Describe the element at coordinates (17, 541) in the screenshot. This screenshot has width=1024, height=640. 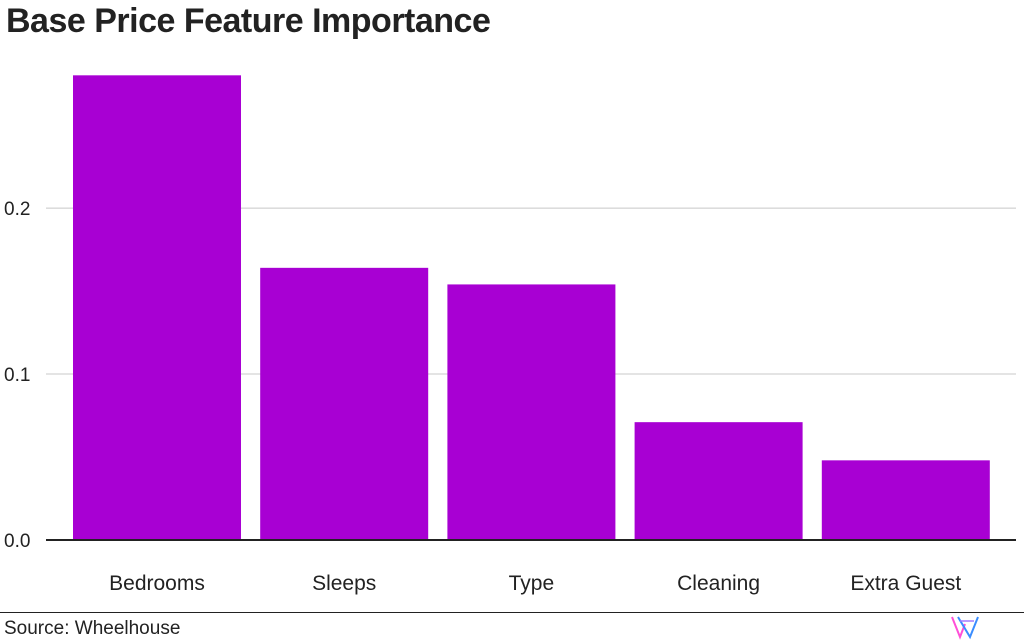
I see `y-tick-label: 0.0` at that location.